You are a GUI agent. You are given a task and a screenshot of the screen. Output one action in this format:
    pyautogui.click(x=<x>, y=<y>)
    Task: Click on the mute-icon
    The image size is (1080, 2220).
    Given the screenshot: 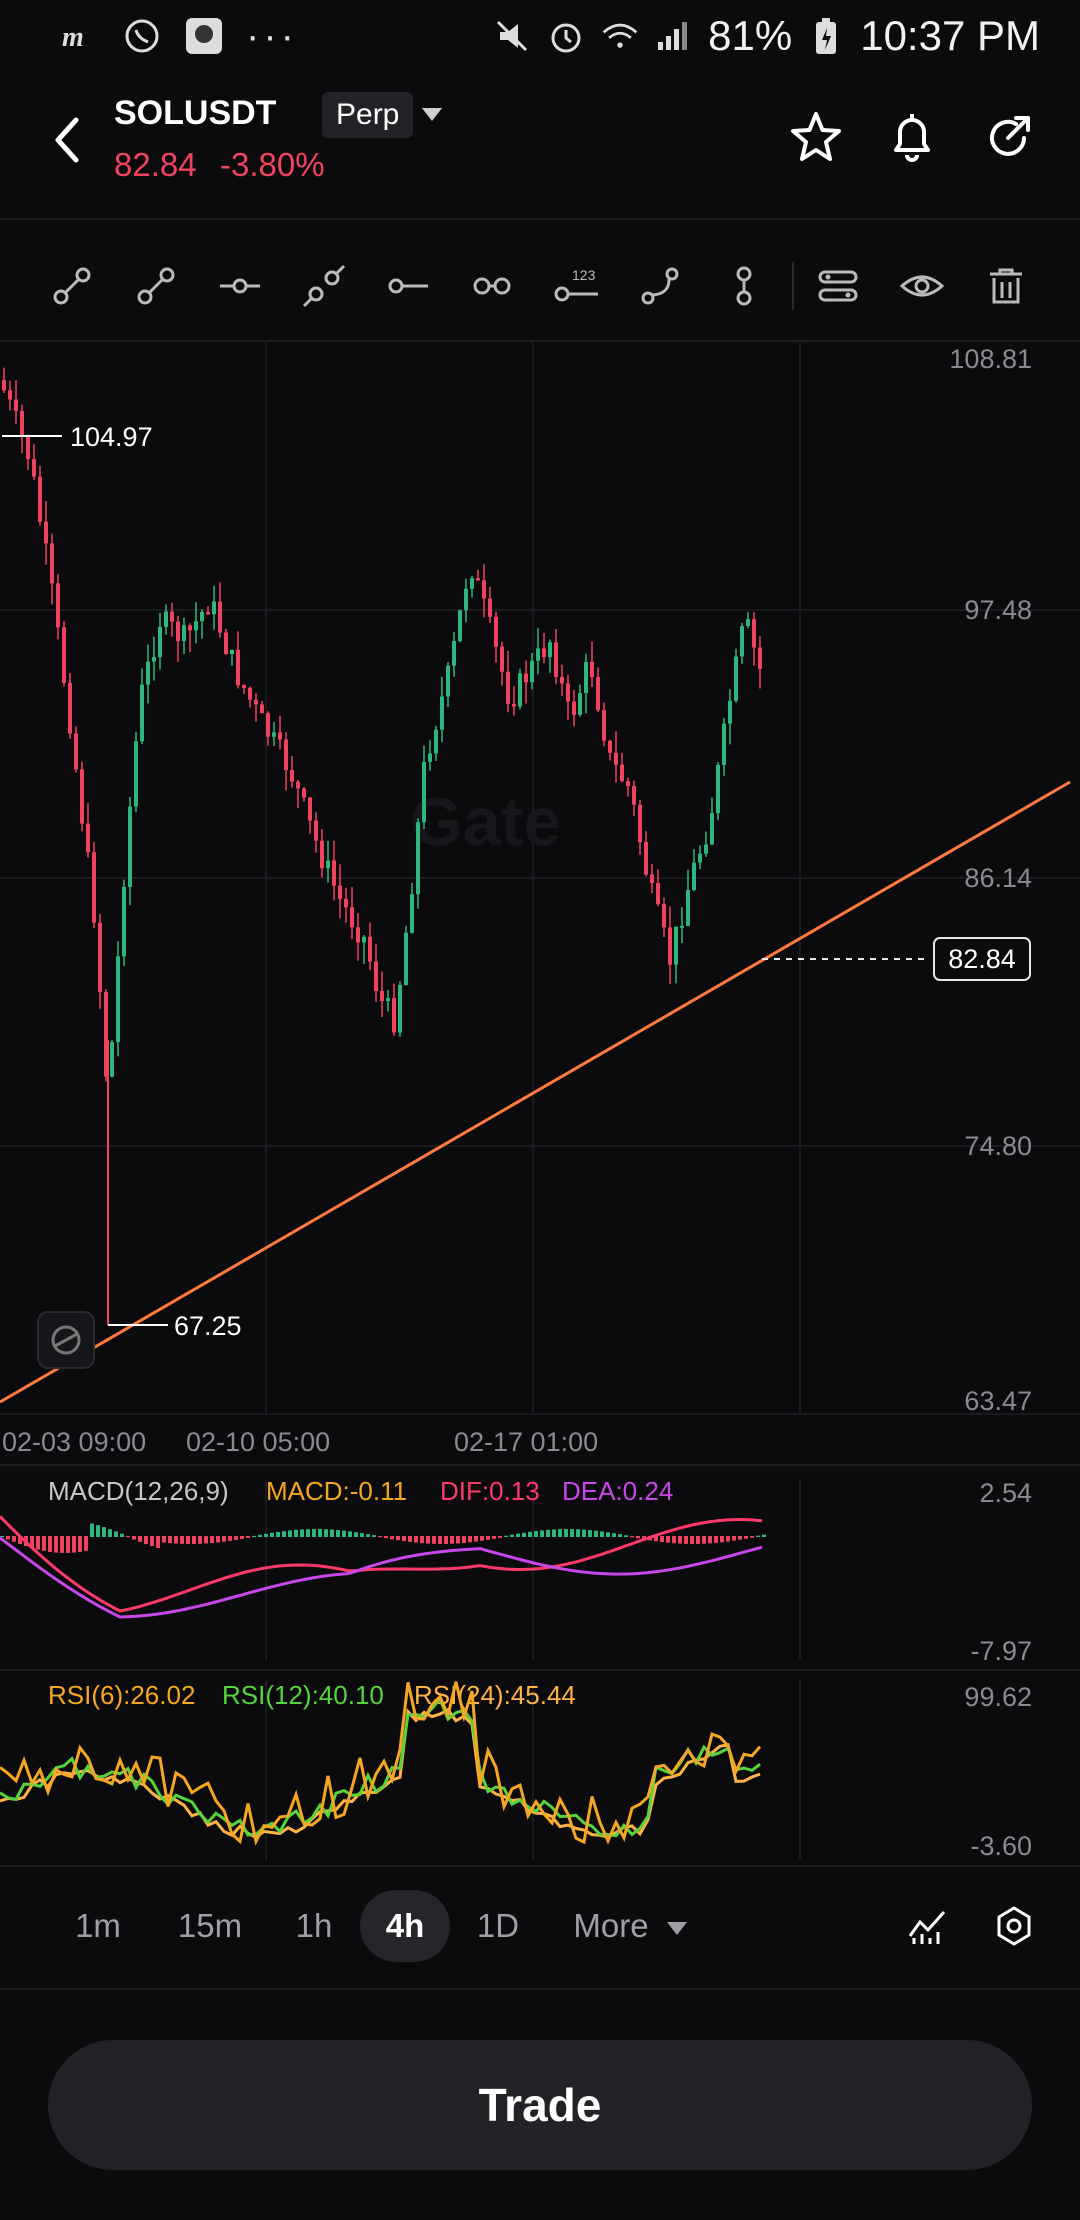 What is the action you would take?
    pyautogui.click(x=512, y=36)
    